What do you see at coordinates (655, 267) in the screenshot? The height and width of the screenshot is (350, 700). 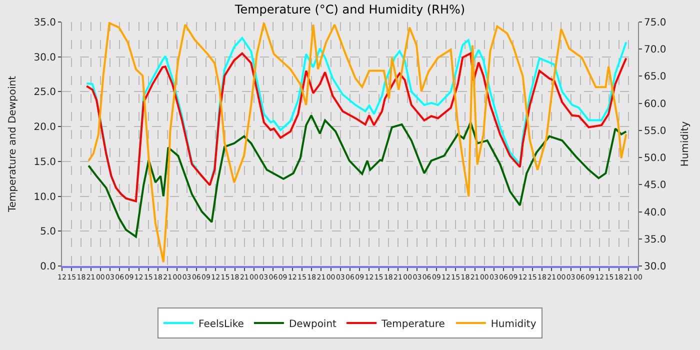 I see `y2-tick-label: 30.0` at bounding box center [655, 267].